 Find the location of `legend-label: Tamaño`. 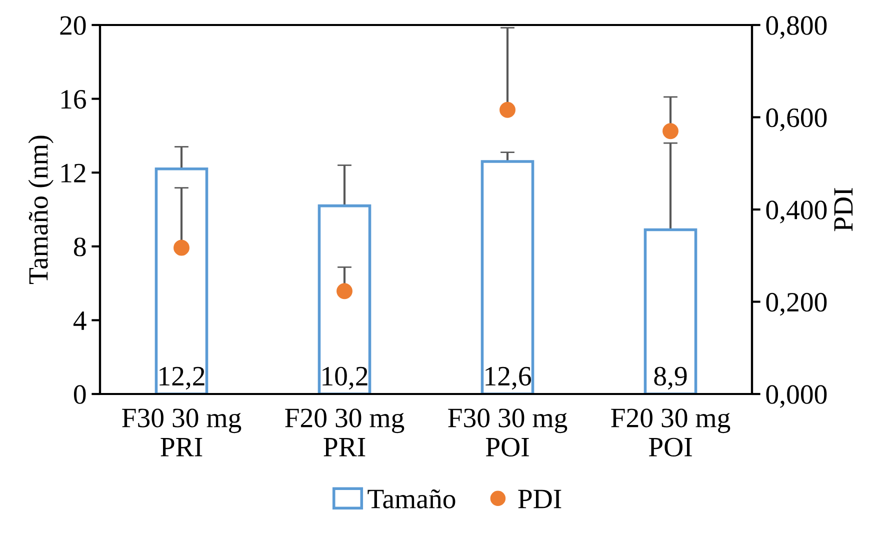

legend-label: Tamaño is located at coordinates (412, 498).